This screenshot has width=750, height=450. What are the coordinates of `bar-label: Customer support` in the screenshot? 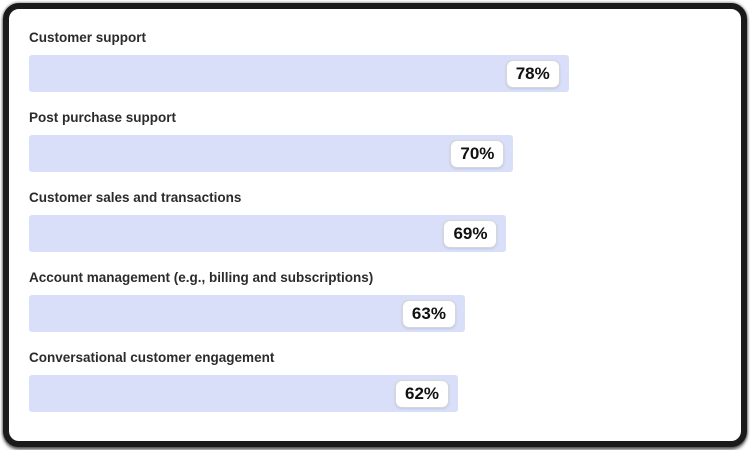 It's located at (88, 37).